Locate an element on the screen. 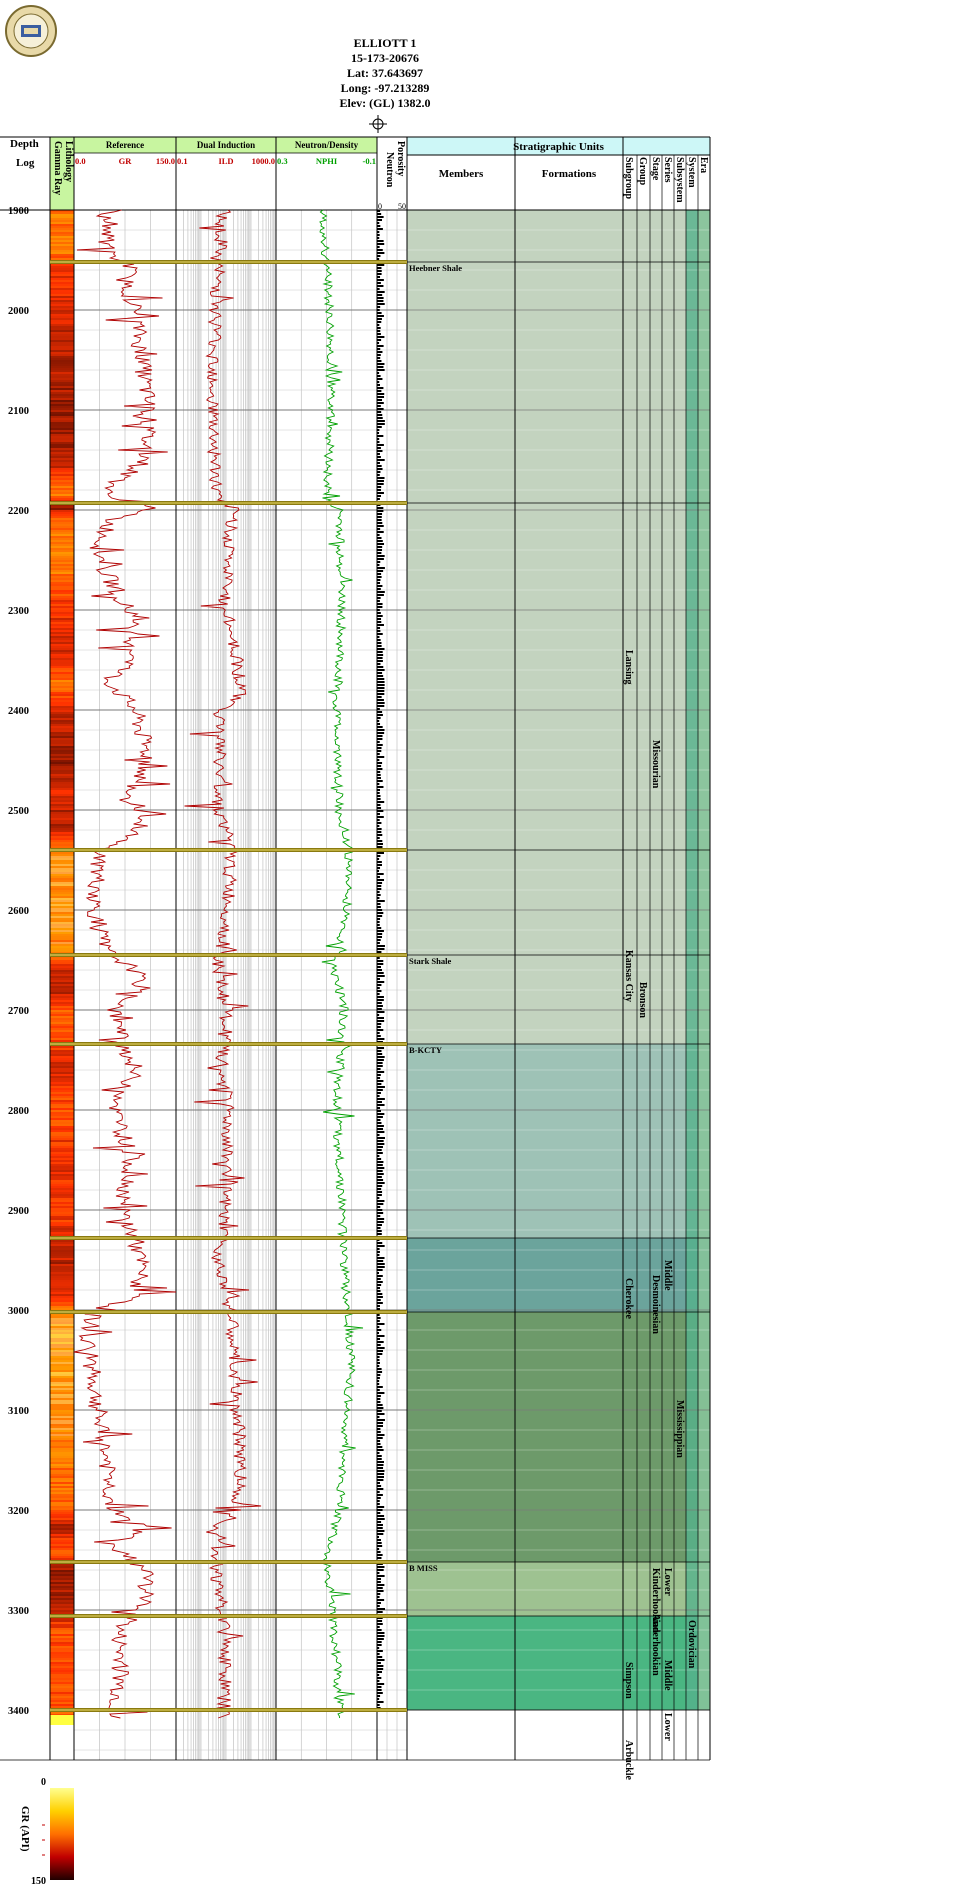 This screenshot has height=1885, width=955. ild-curve is located at coordinates (223, 964).